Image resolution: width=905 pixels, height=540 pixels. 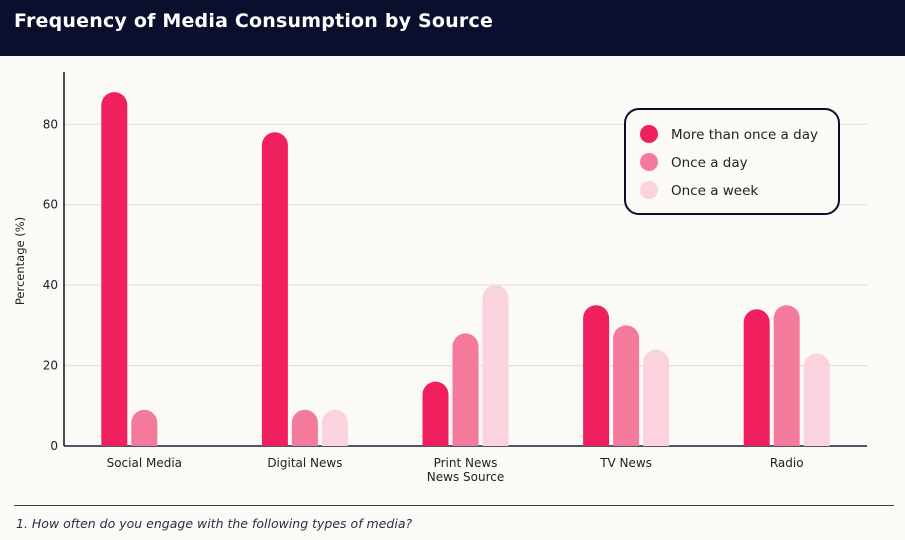 What do you see at coordinates (625, 463) in the screenshot?
I see `x-tick-label: TV News` at bounding box center [625, 463].